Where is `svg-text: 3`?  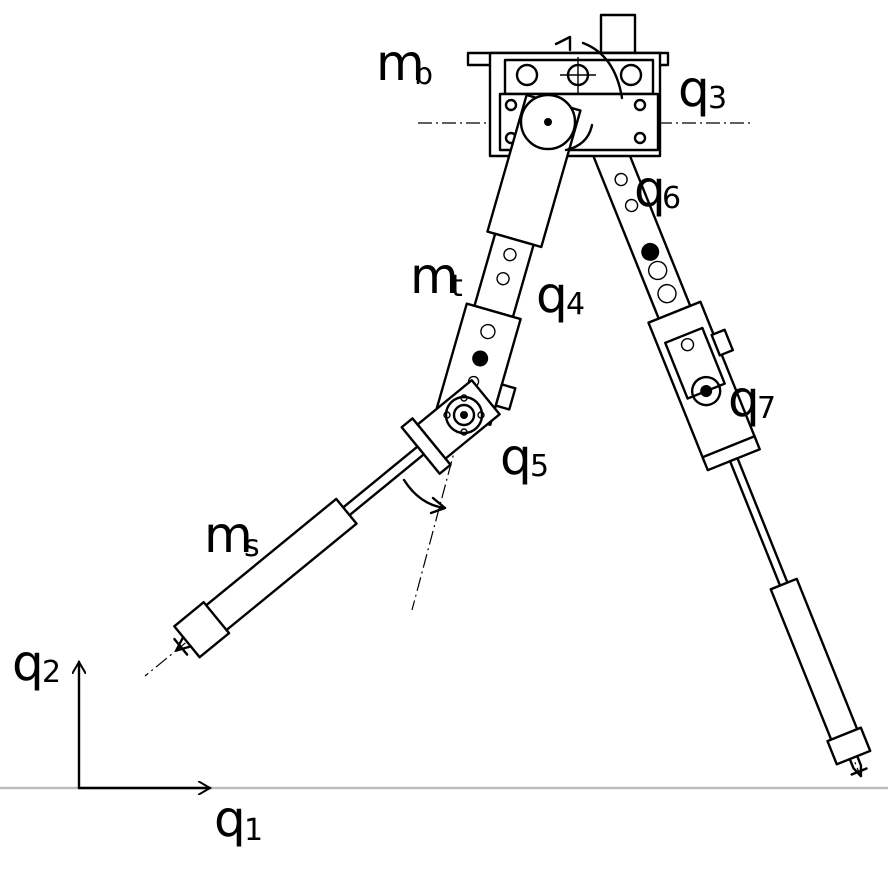
svg-text: 3 is located at coordinates (717, 98).